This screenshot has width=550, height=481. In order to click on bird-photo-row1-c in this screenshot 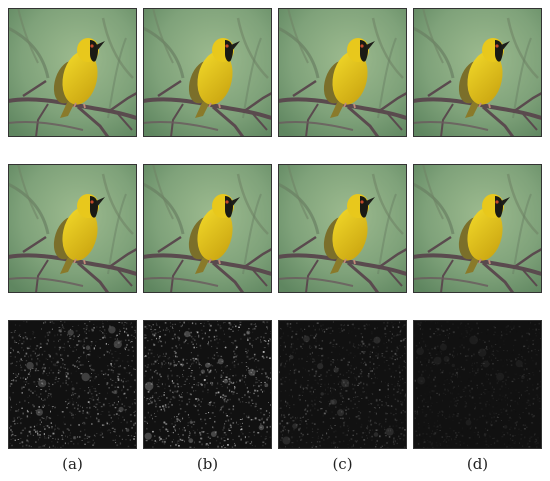, I will do `click(342, 72)`.